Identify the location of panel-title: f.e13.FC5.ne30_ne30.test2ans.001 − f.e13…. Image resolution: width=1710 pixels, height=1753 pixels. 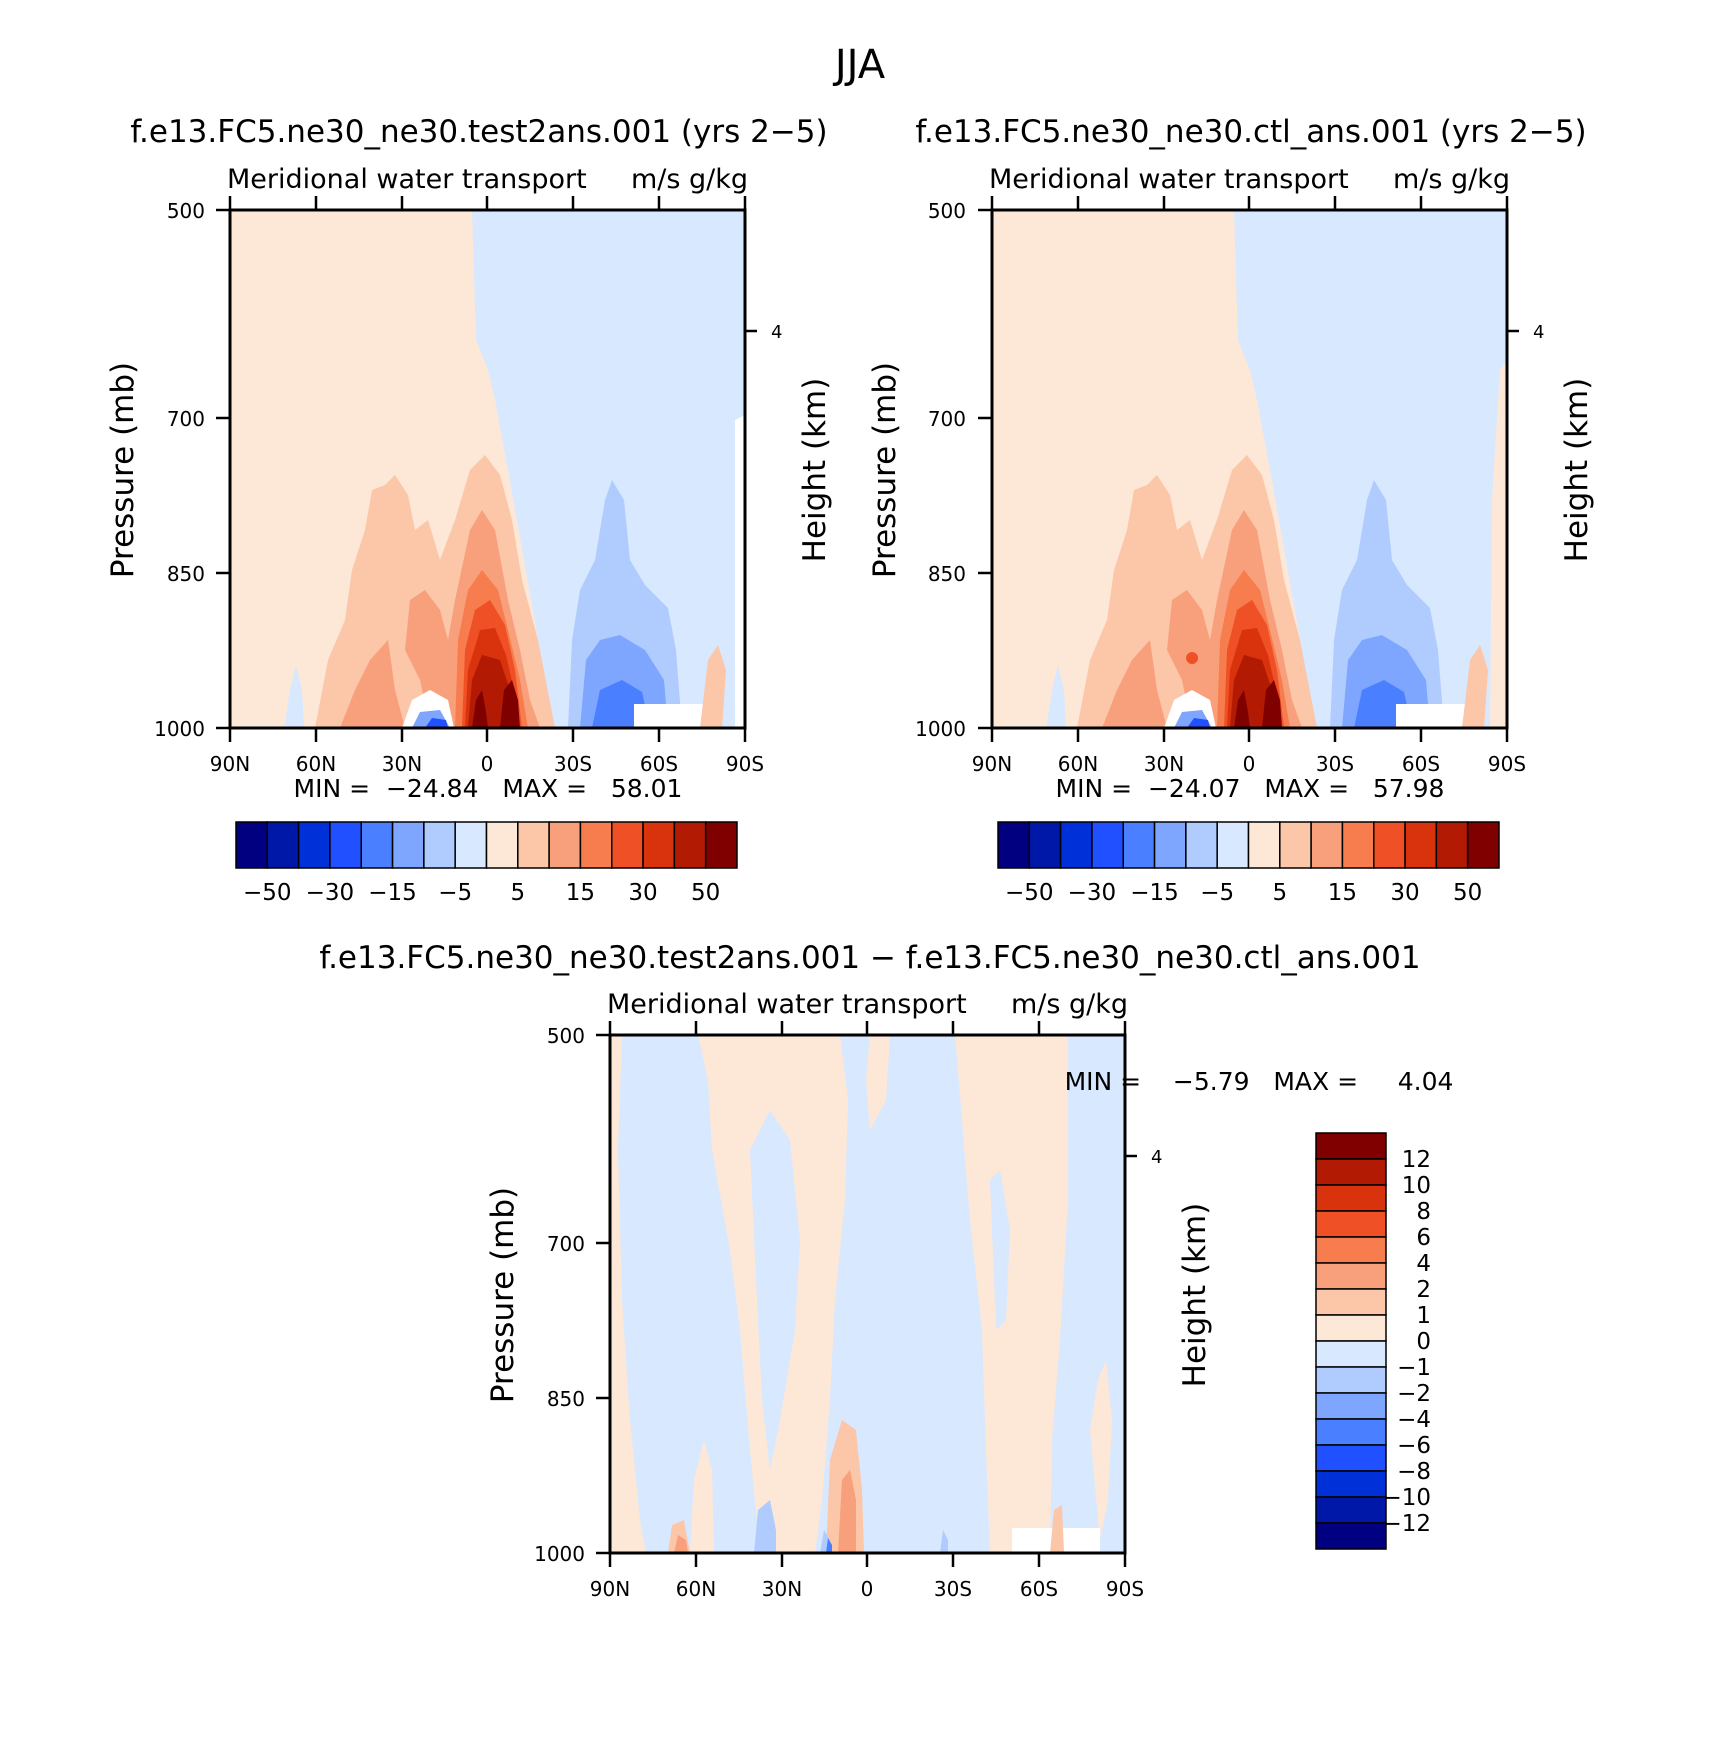
(869, 958).